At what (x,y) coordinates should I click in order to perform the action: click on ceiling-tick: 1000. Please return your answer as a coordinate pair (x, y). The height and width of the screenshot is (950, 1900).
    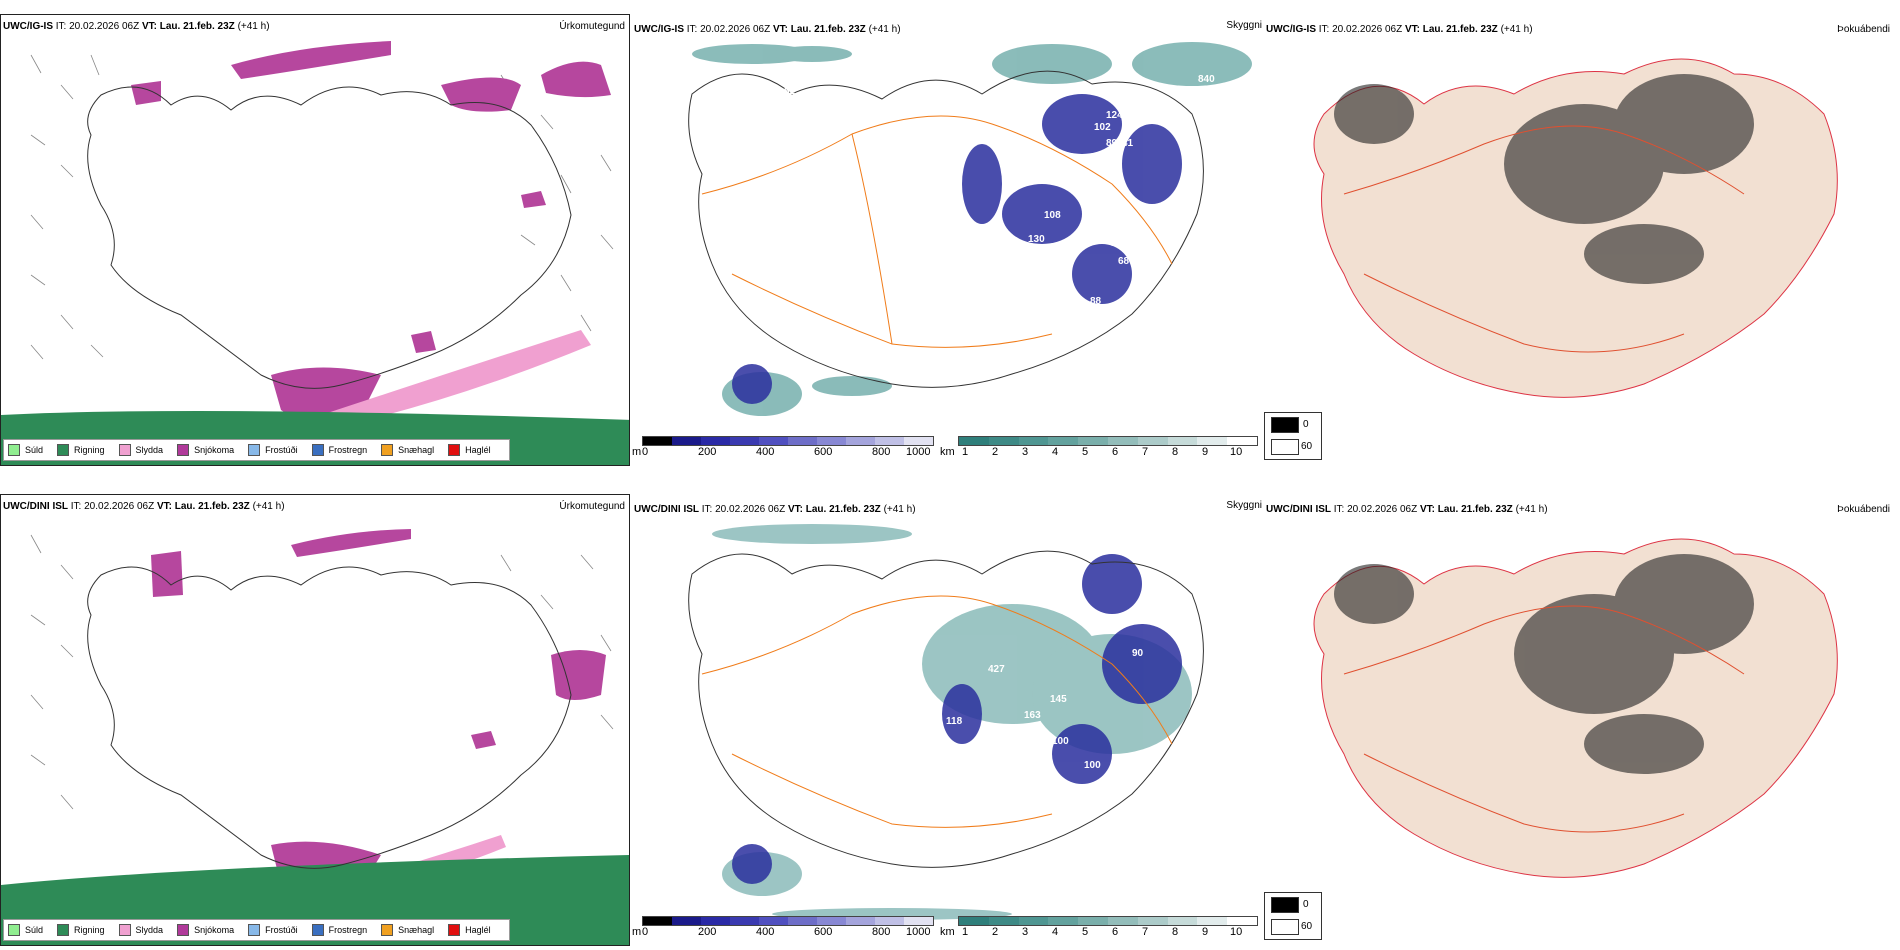
    Looking at the image, I should click on (918, 452).